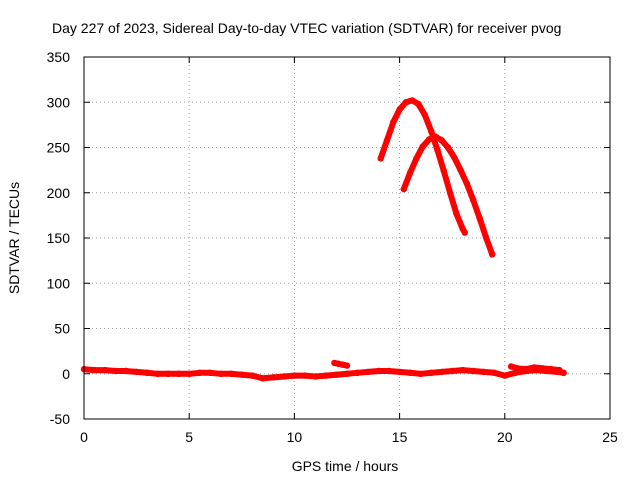 This screenshot has width=640, height=480. I want to click on data-point-spike-near-12h, so click(347, 365).